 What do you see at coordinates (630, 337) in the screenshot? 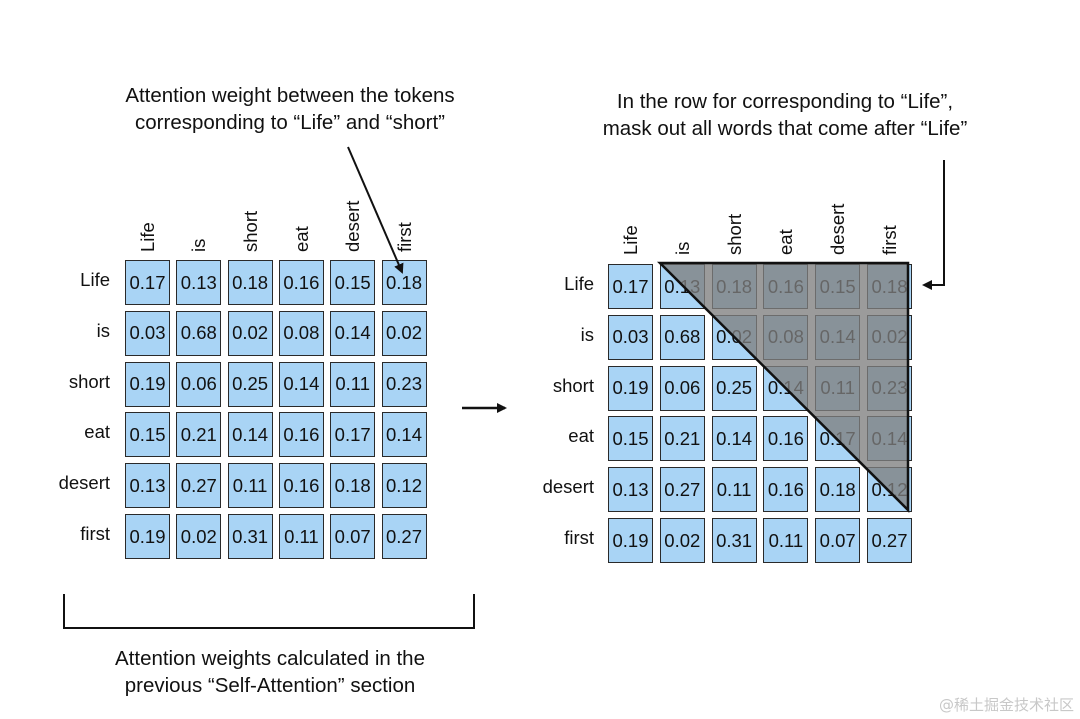
I see `matrix-cell: 0.03` at bounding box center [630, 337].